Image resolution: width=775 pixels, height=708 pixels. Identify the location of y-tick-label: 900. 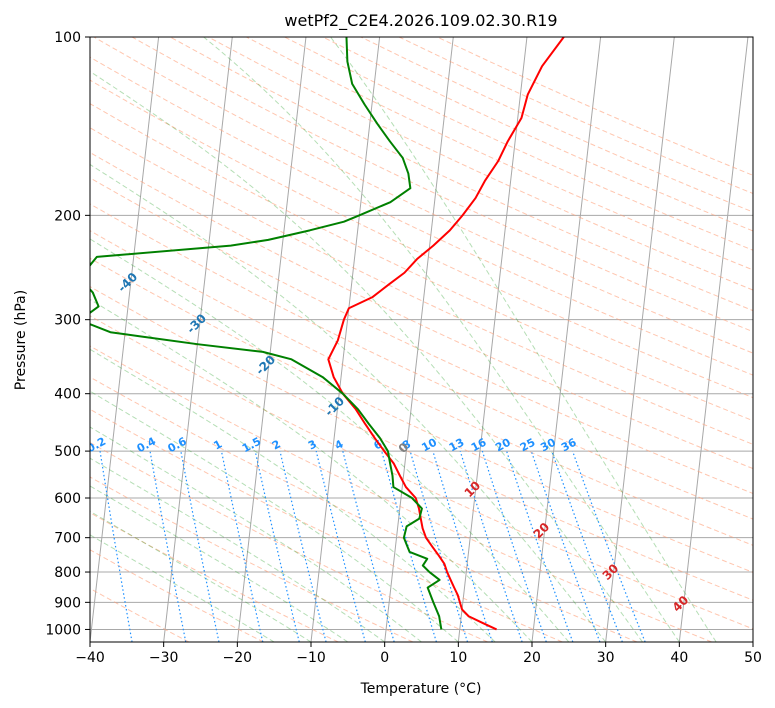
(67, 603).